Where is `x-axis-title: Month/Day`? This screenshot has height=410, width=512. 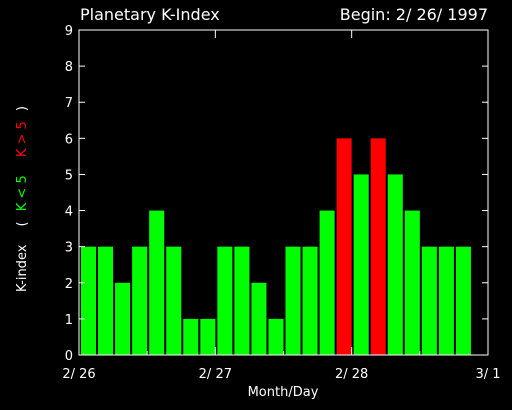 x-axis-title: Month/Day is located at coordinates (283, 392).